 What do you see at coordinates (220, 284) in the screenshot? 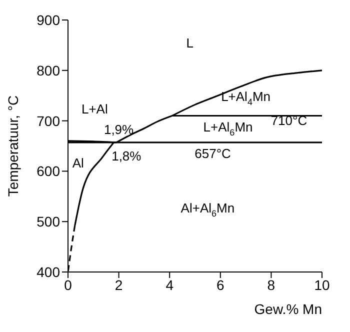
I see `x-tick-label: 6` at bounding box center [220, 284].